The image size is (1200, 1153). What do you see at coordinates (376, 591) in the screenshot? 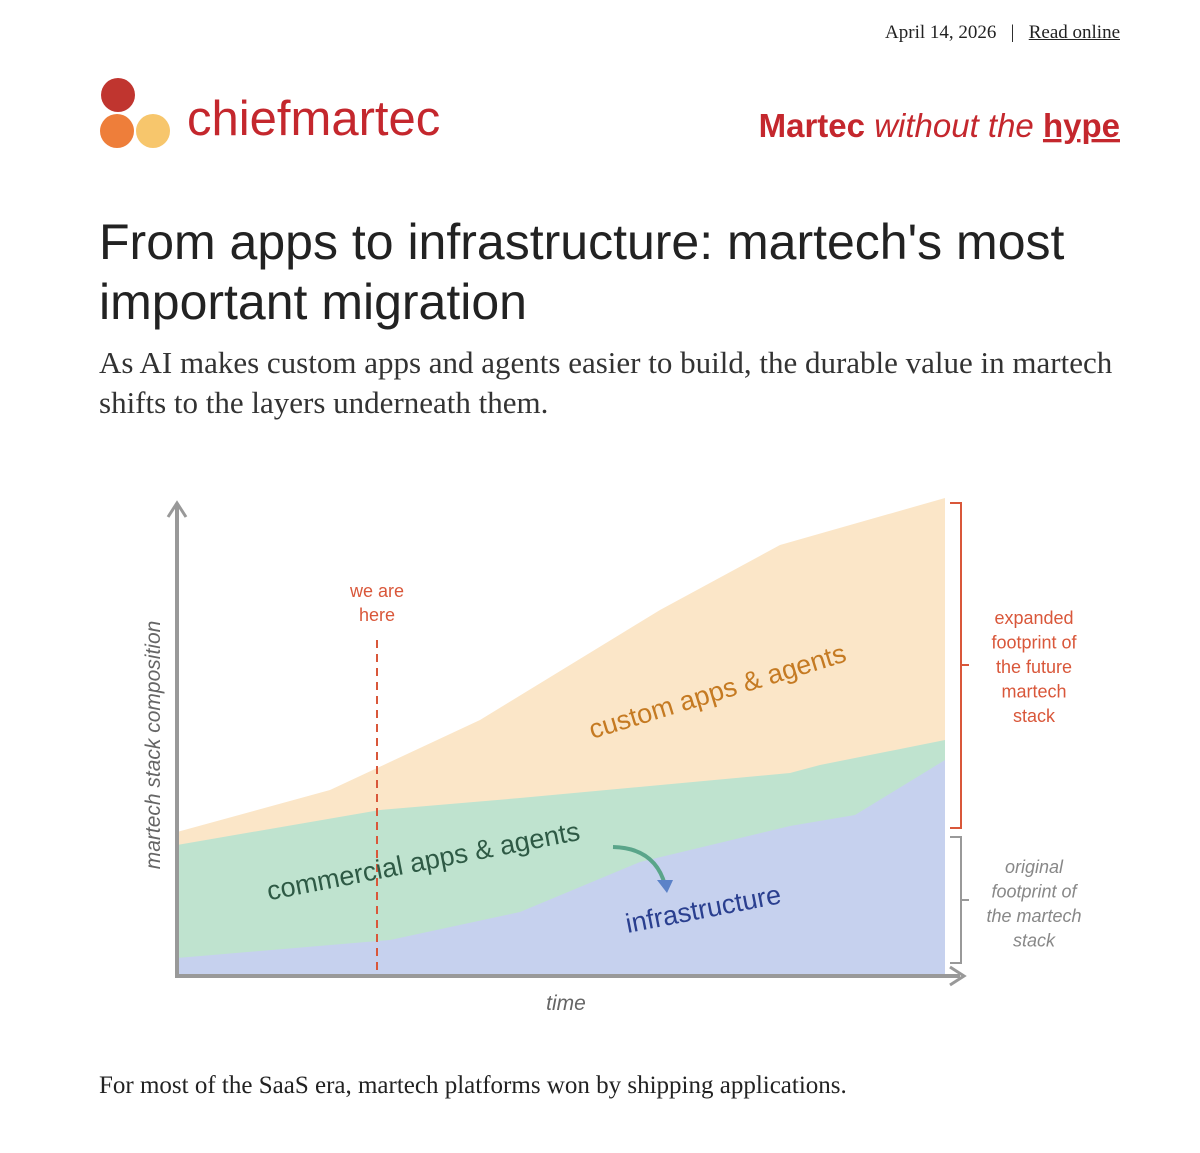
I see `marker-label: we are` at bounding box center [376, 591].